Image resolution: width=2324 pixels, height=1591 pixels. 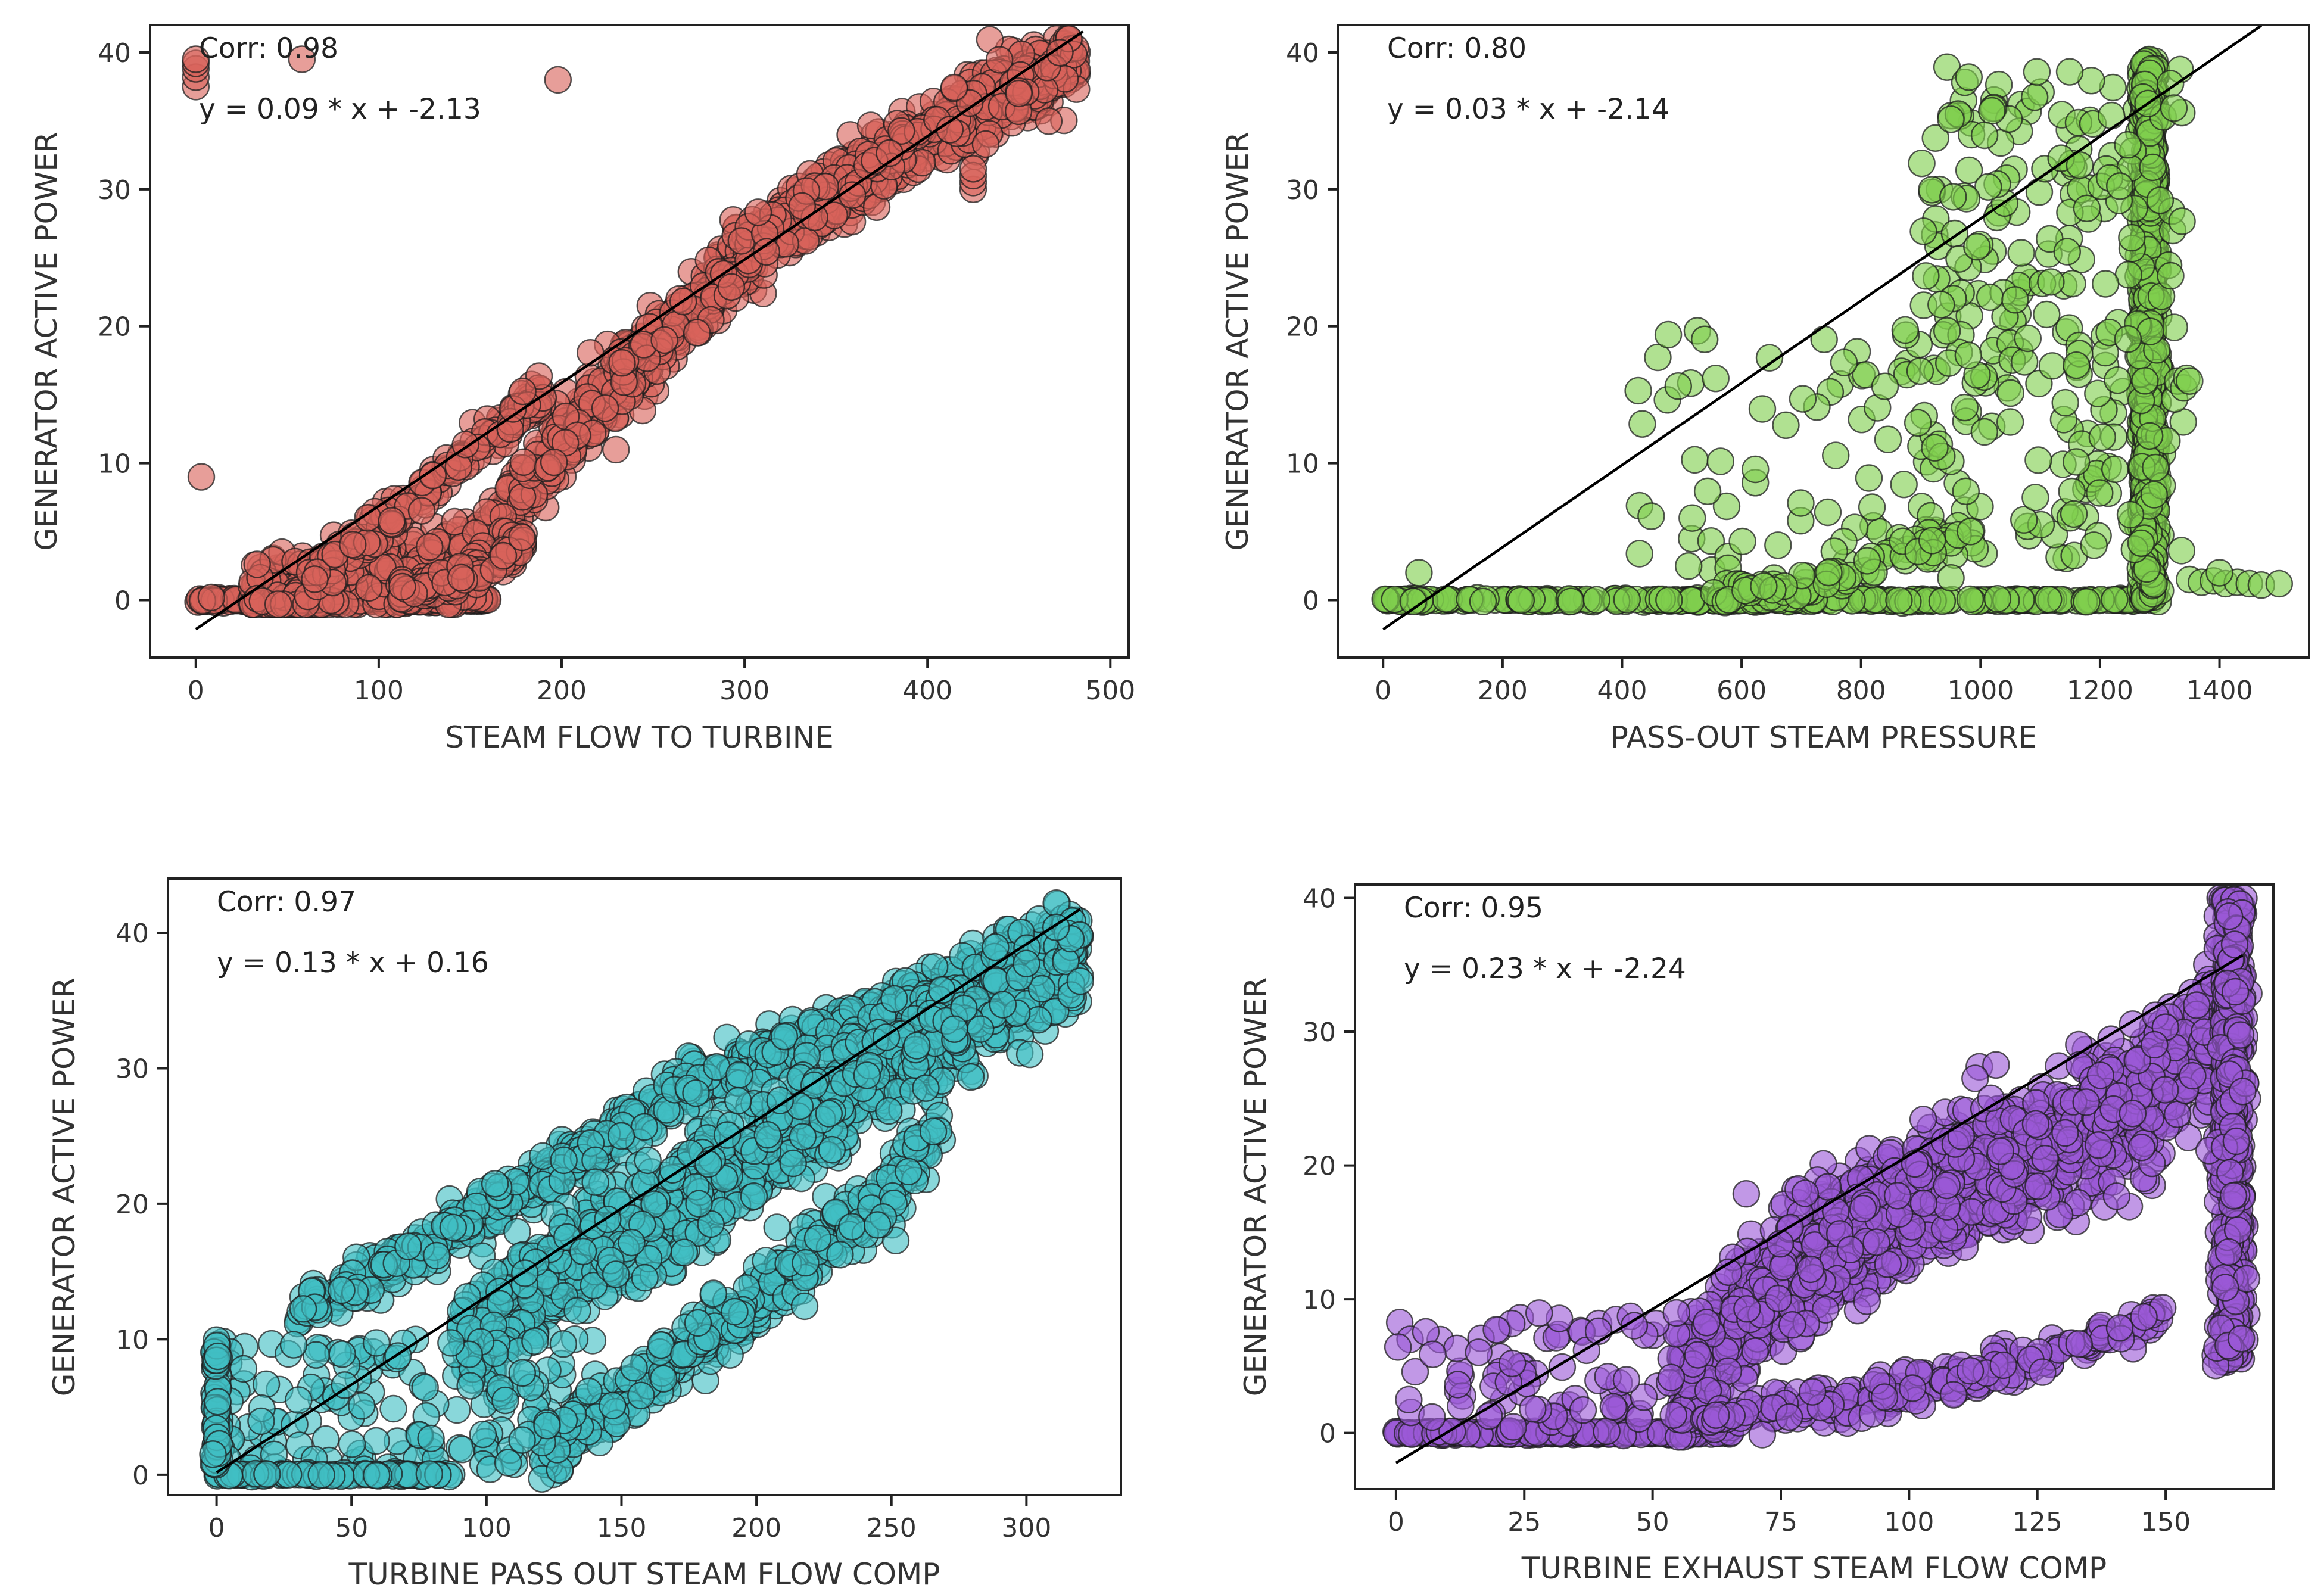 What do you see at coordinates (379, 690) in the screenshot?
I see `x-tick-label: 100` at bounding box center [379, 690].